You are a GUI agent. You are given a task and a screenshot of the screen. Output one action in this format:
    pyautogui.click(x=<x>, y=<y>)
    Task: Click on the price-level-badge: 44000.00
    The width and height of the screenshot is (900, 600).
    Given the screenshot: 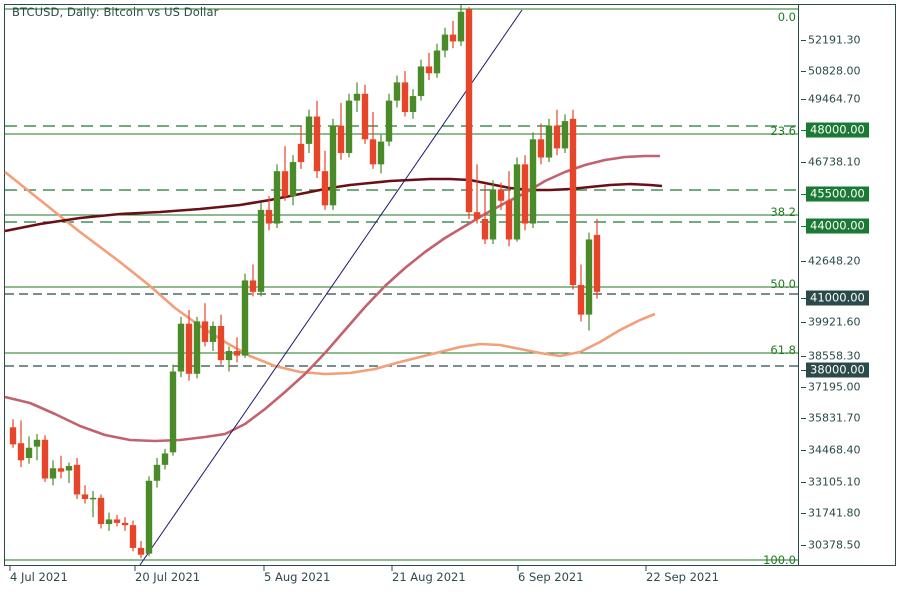 What is the action you would take?
    pyautogui.click(x=837, y=226)
    